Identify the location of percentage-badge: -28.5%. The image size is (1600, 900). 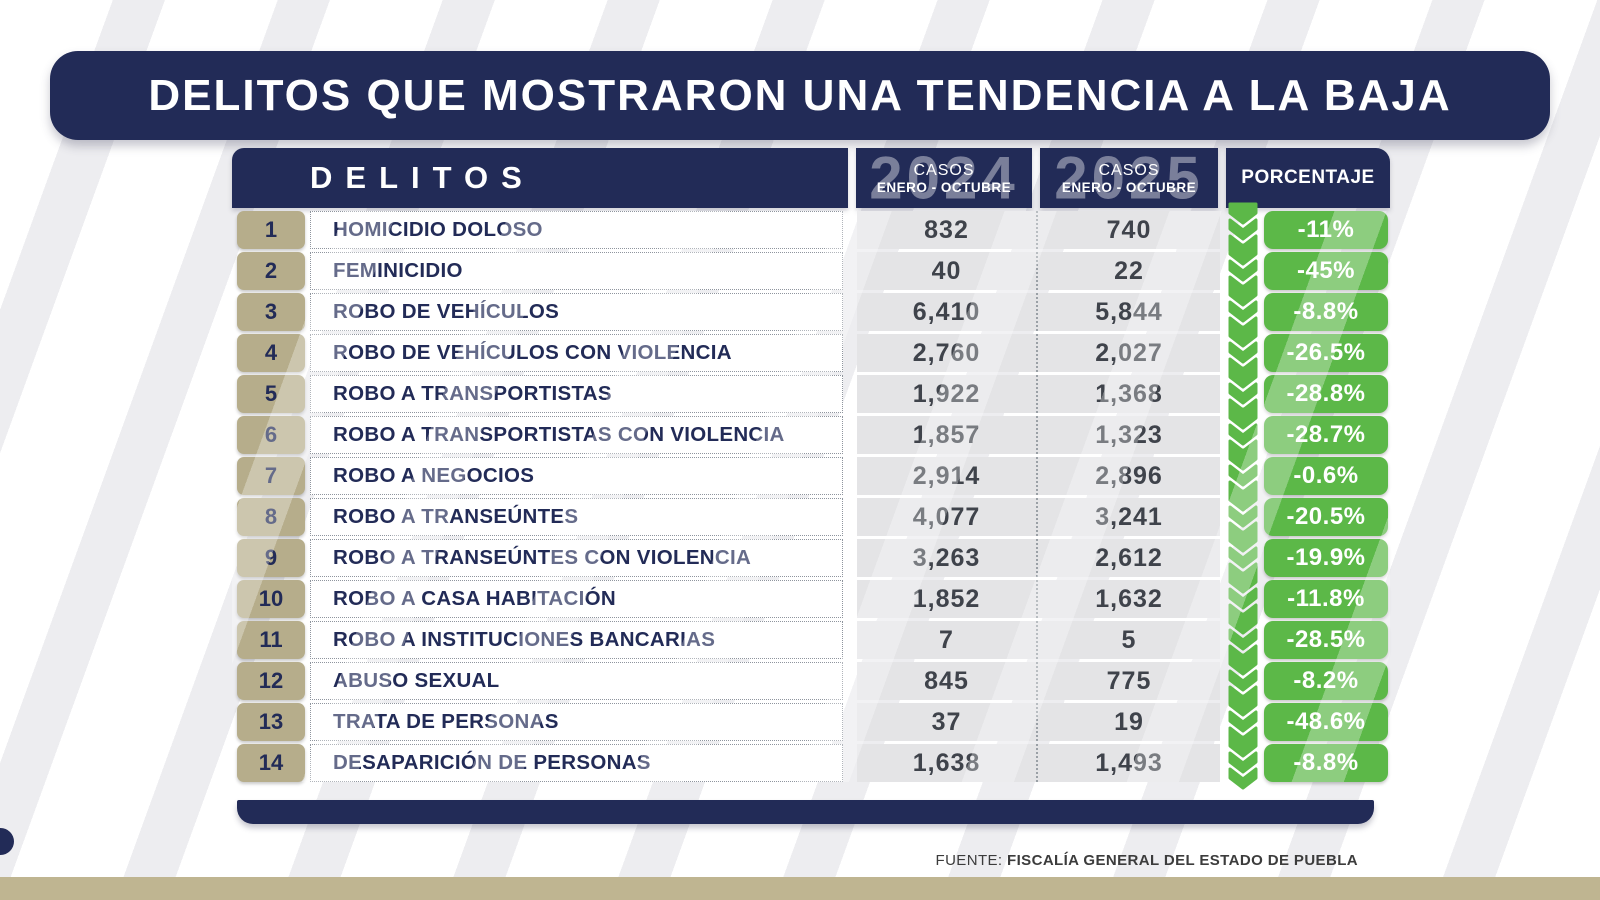
(1326, 640).